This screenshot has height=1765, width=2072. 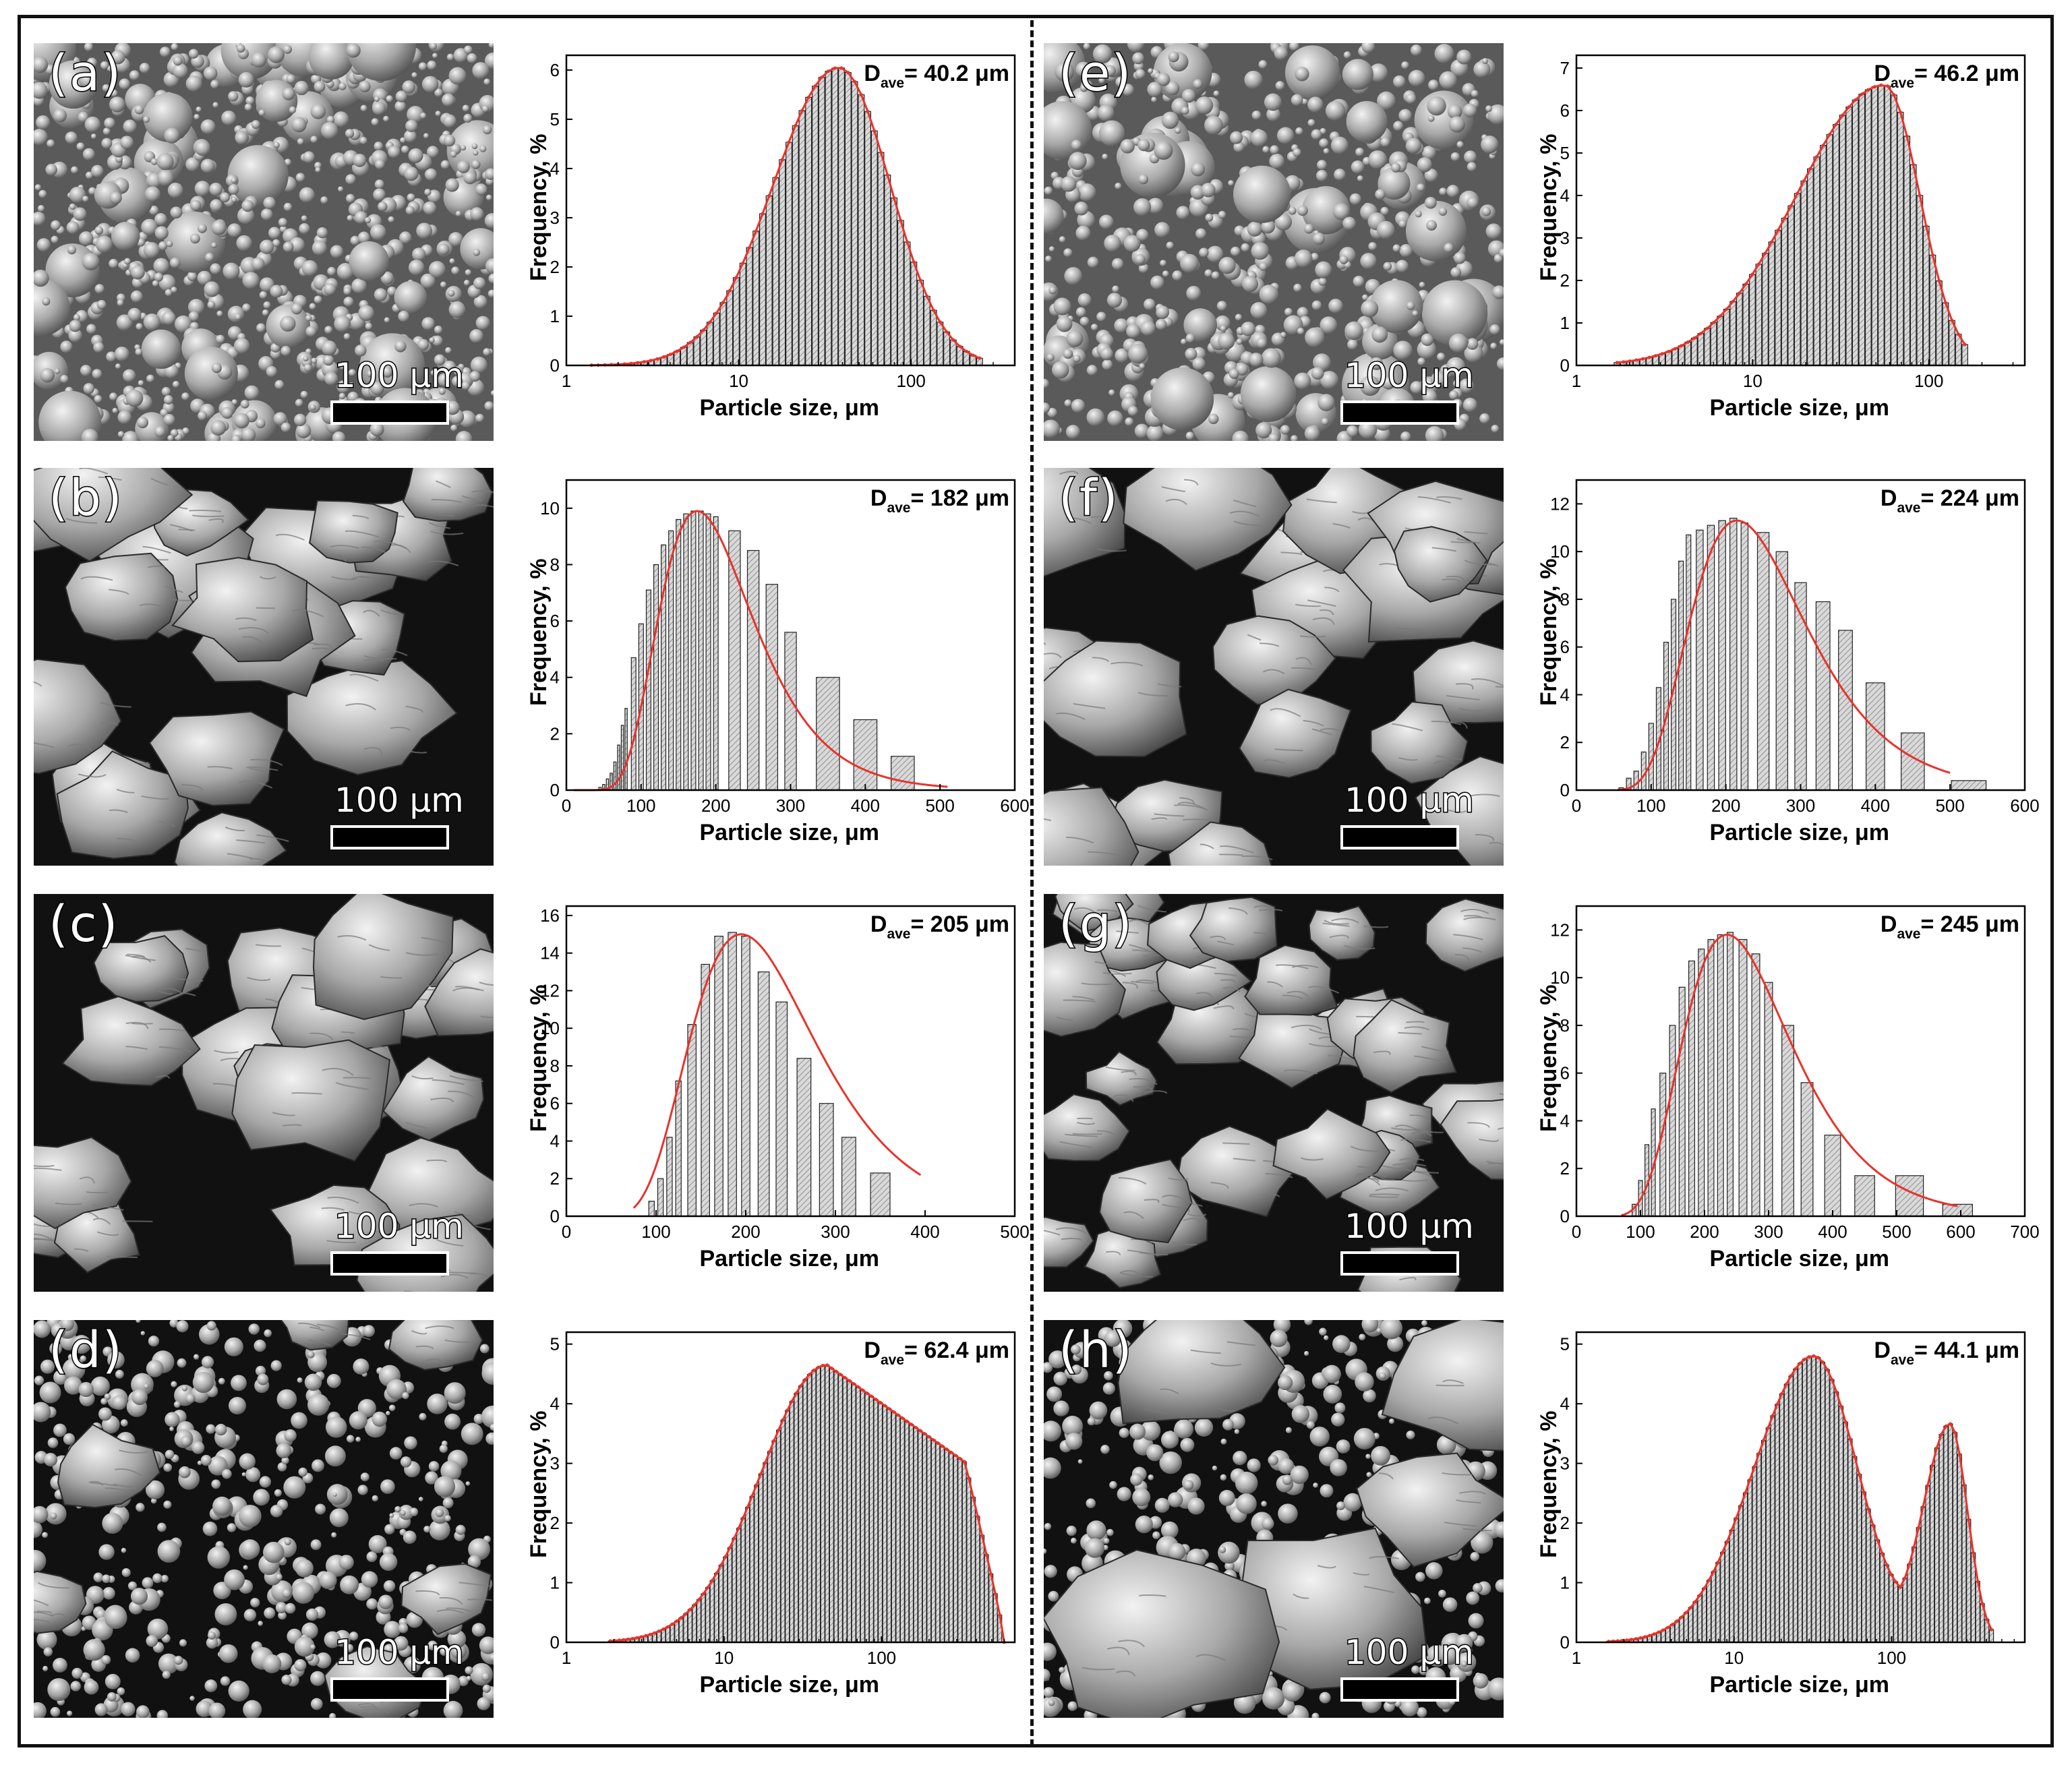 I want to click on y-tick-label: 2, so click(x=555, y=1178).